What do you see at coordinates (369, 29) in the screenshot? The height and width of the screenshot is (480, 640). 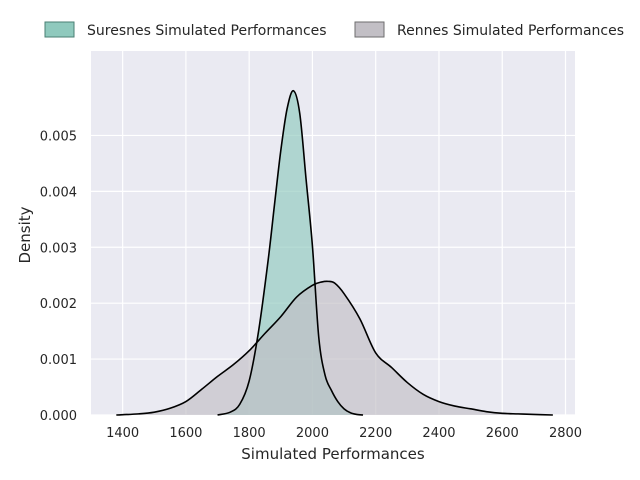 I see `legend-swatch-rennes` at bounding box center [369, 29].